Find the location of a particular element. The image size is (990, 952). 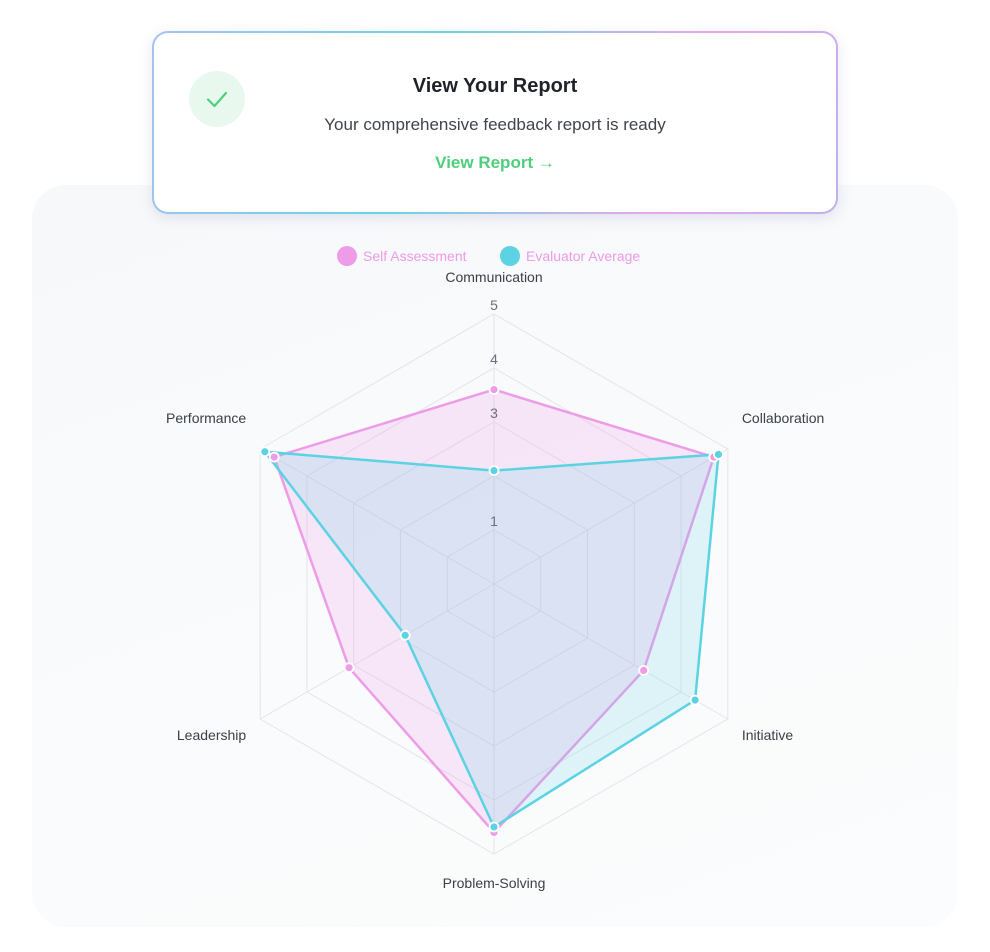

category-label: Communication is located at coordinates (493, 277).